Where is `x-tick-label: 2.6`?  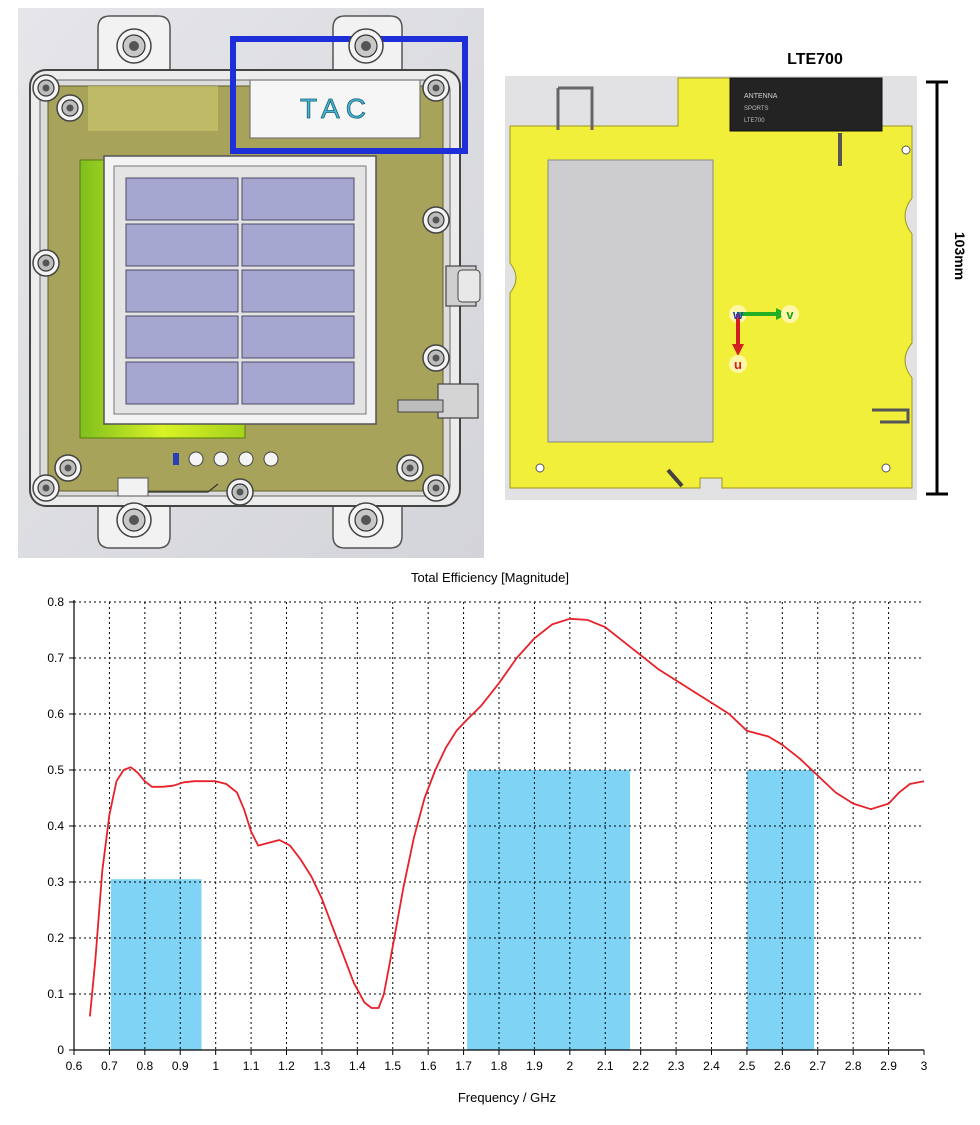
x-tick-label: 2.6 is located at coordinates (782, 1066).